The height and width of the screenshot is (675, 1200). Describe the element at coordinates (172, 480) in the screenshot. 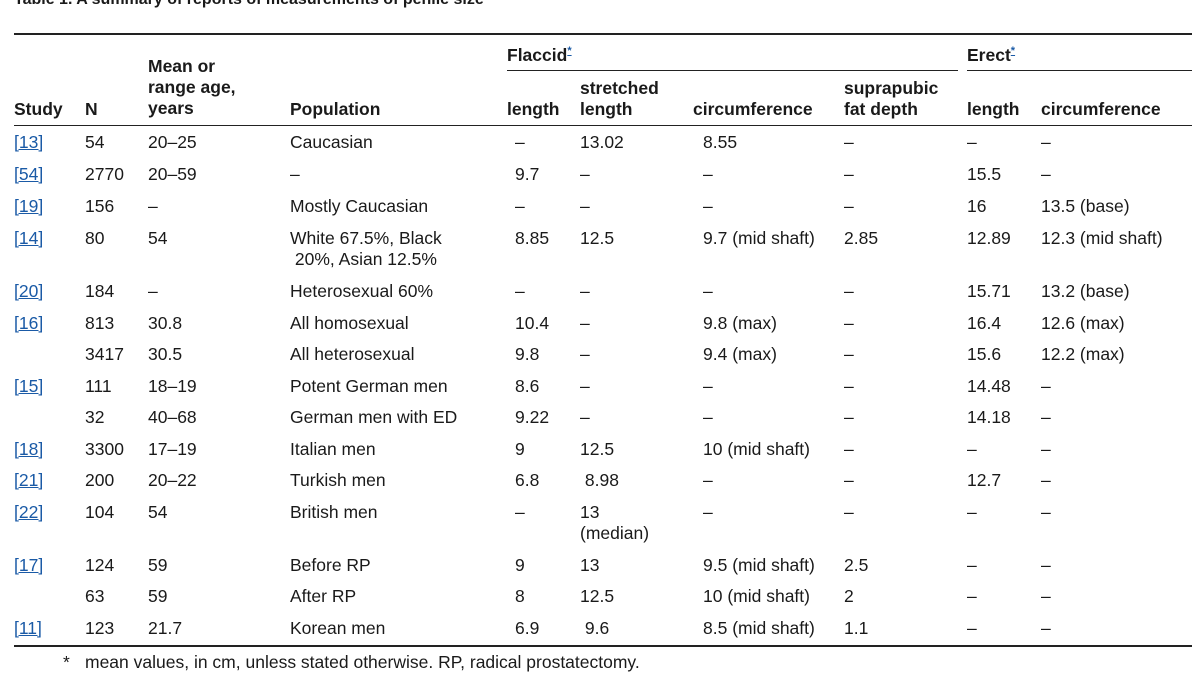

I see `cell-age: 20–22` at that location.